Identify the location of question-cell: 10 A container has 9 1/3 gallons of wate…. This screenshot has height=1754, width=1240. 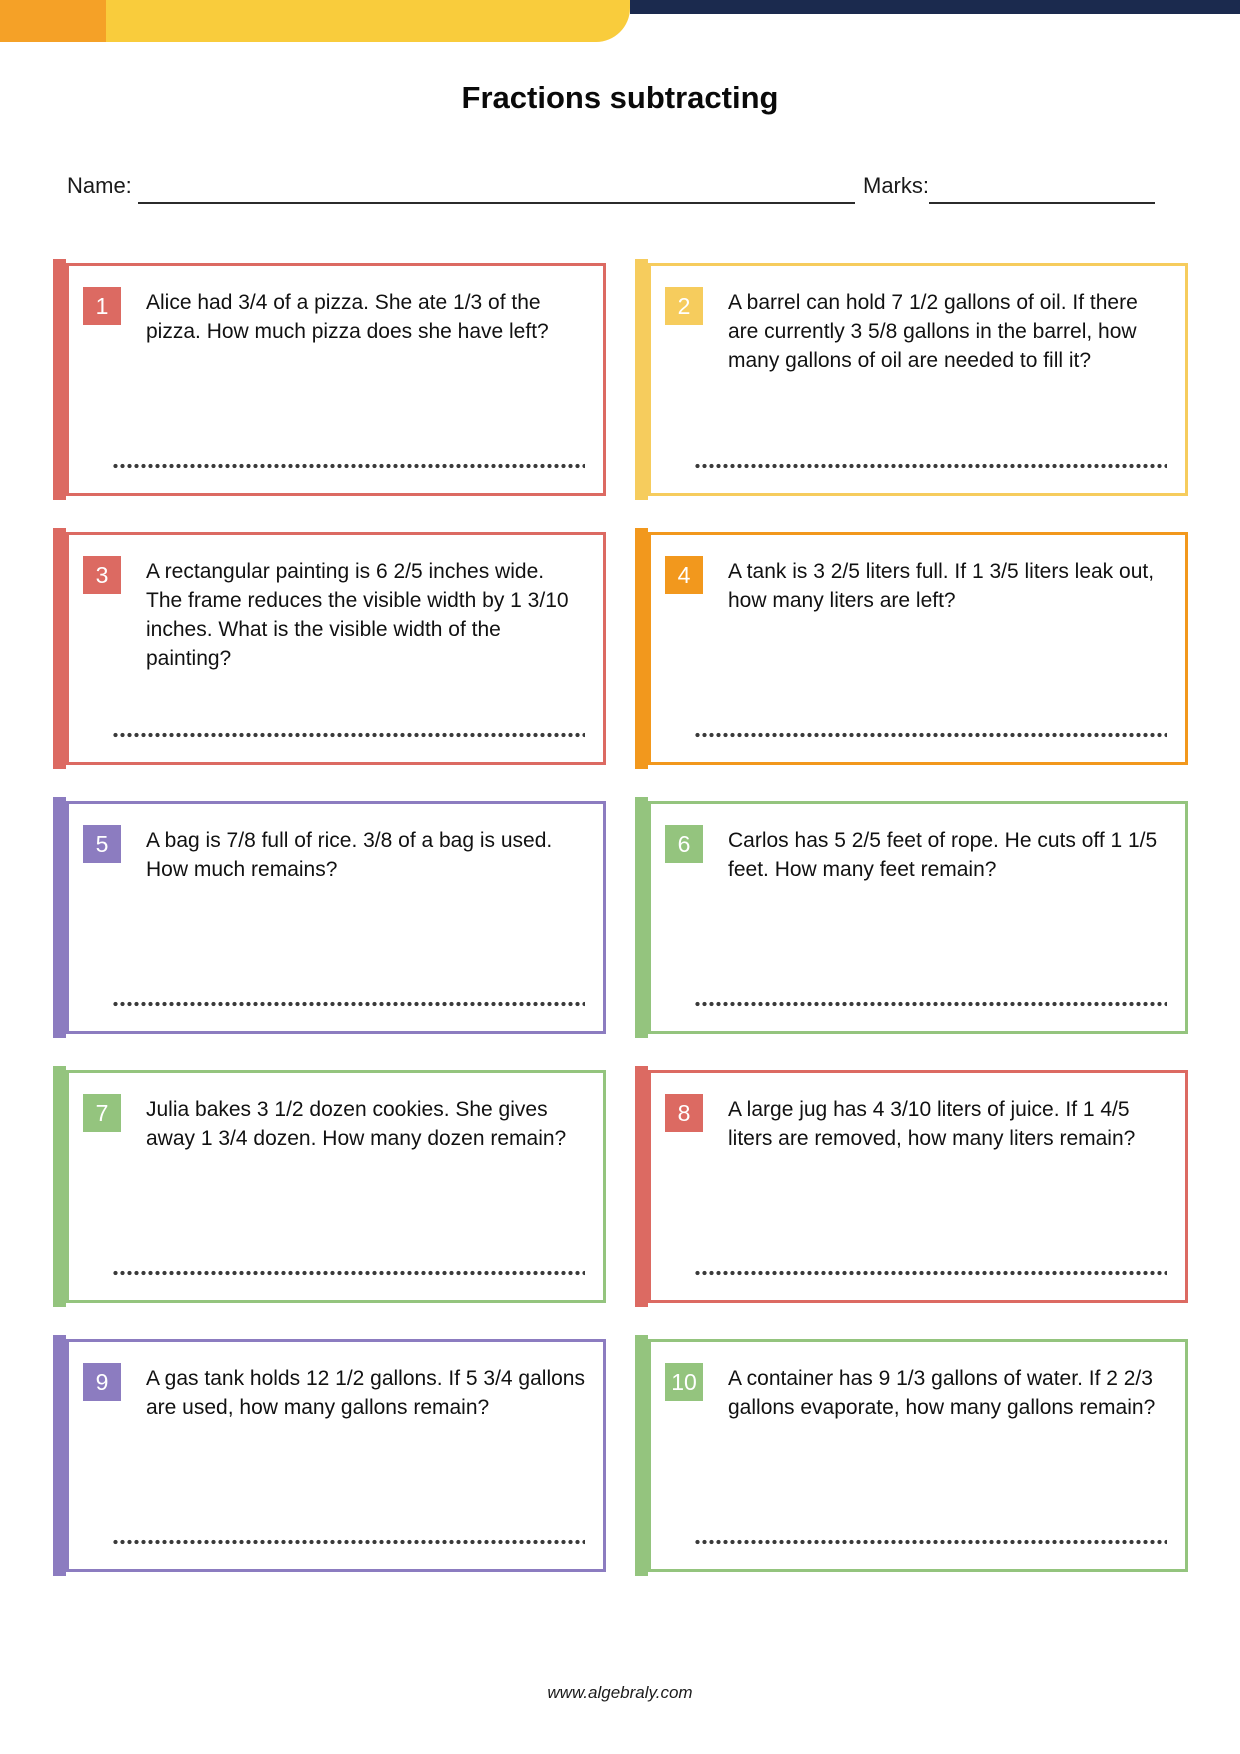
(911, 1455).